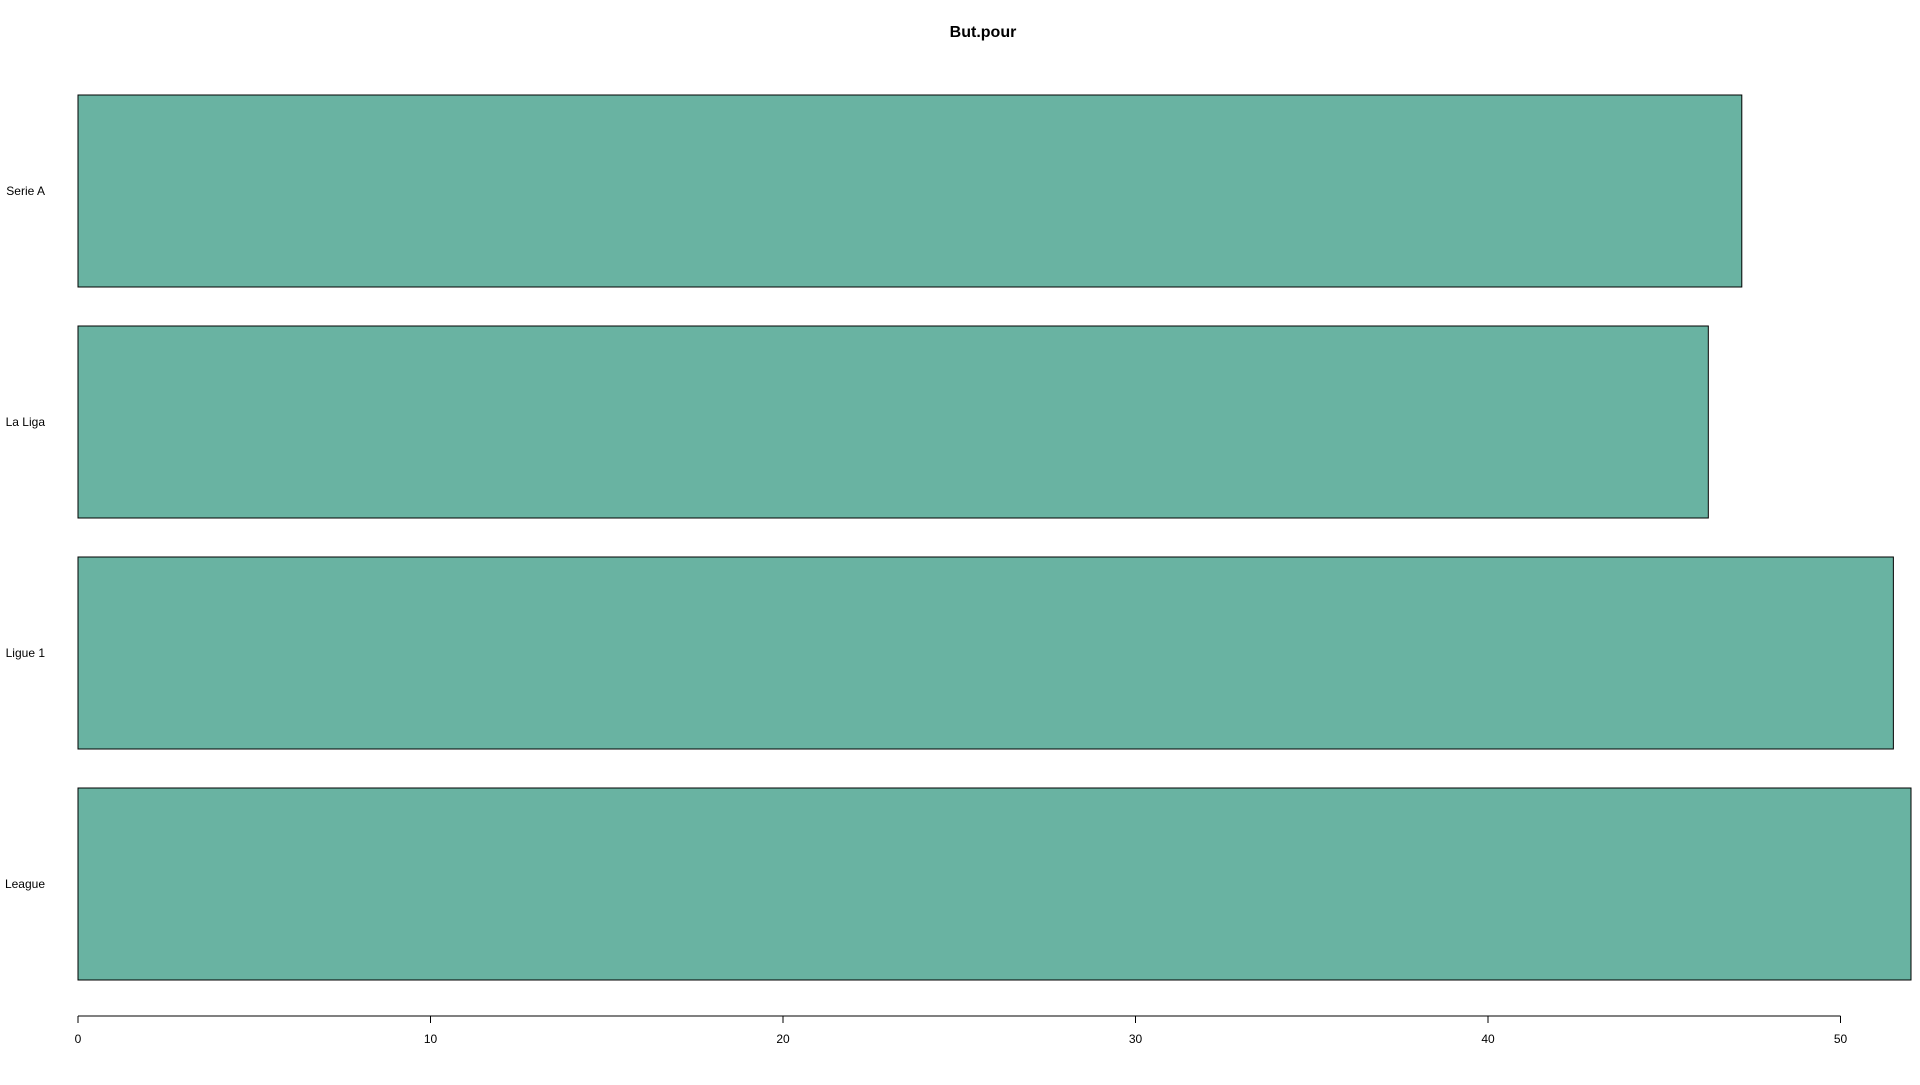 This screenshot has width=1920, height=1085. I want to click on category-label: Ligue 1, so click(26, 653).